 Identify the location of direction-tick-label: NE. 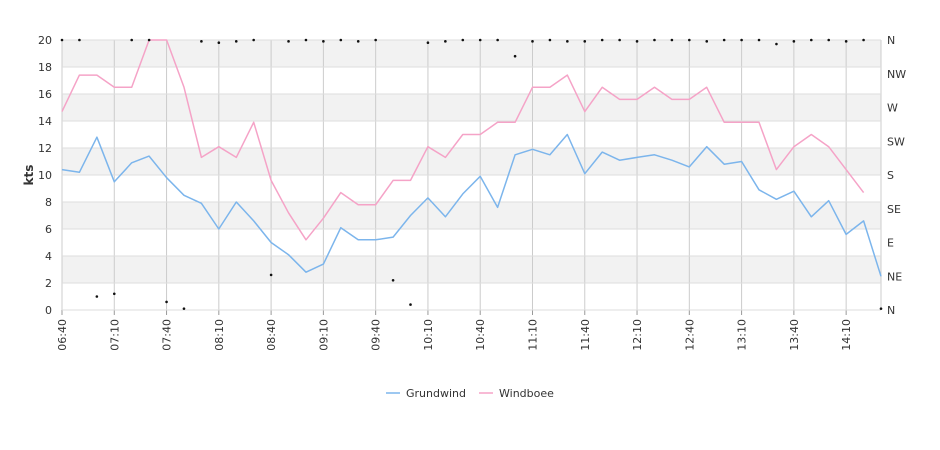
(894, 276).